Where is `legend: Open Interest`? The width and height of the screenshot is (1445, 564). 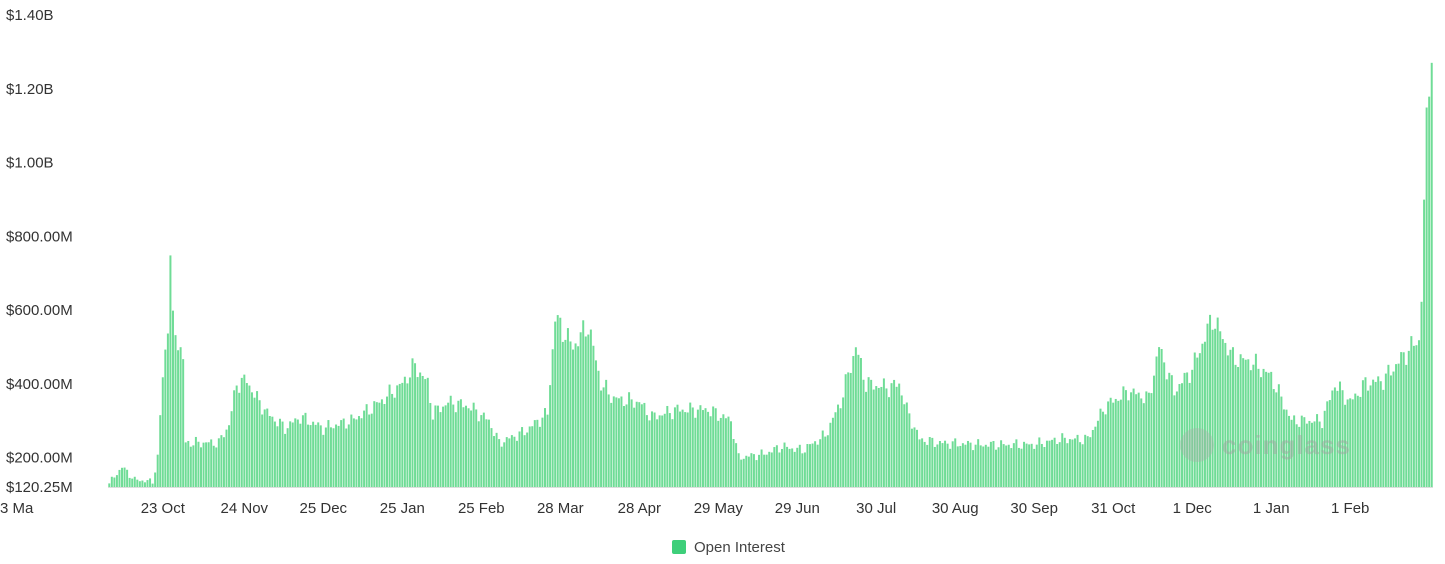
legend: Open Interest is located at coordinates (728, 547).